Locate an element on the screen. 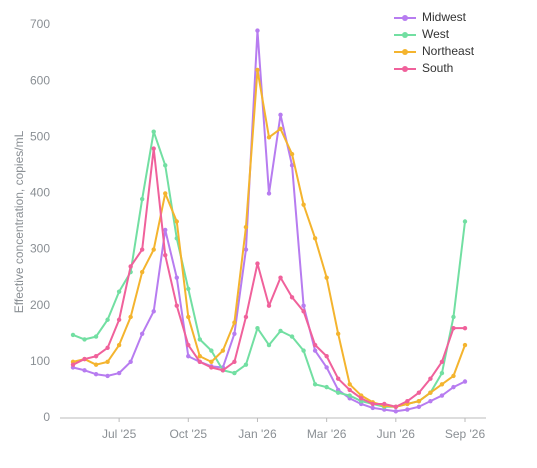 The width and height of the screenshot is (537, 468). y-tick-label: 700 is located at coordinates (40, 24).